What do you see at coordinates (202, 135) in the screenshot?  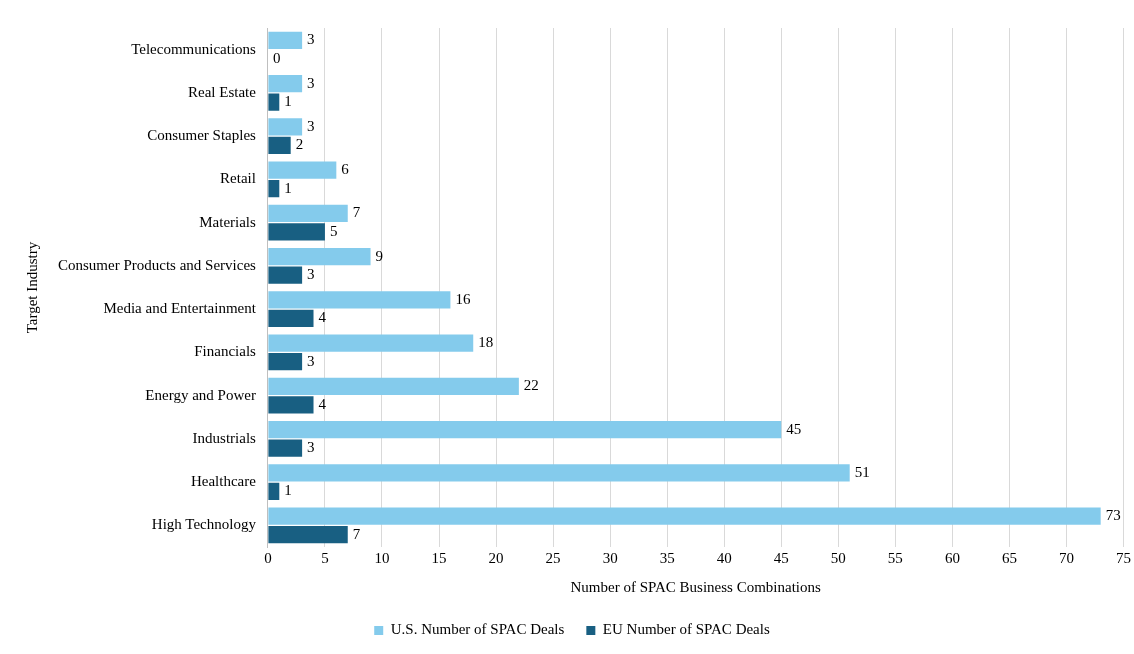 I see `y-tick-label: Consumer Staples` at bounding box center [202, 135].